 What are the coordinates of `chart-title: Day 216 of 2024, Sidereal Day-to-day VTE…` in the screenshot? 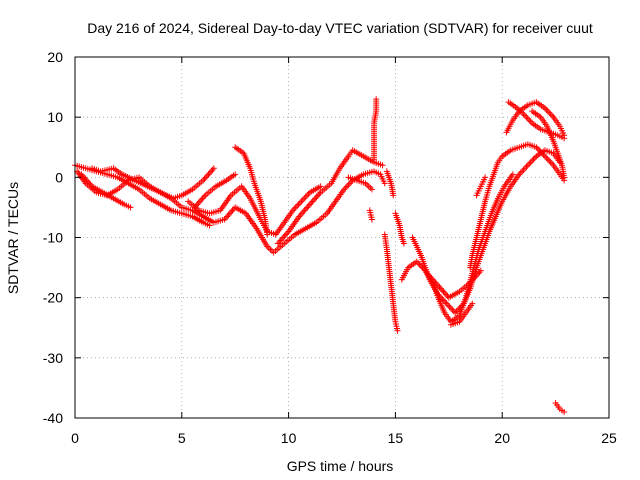 It's located at (340, 28).